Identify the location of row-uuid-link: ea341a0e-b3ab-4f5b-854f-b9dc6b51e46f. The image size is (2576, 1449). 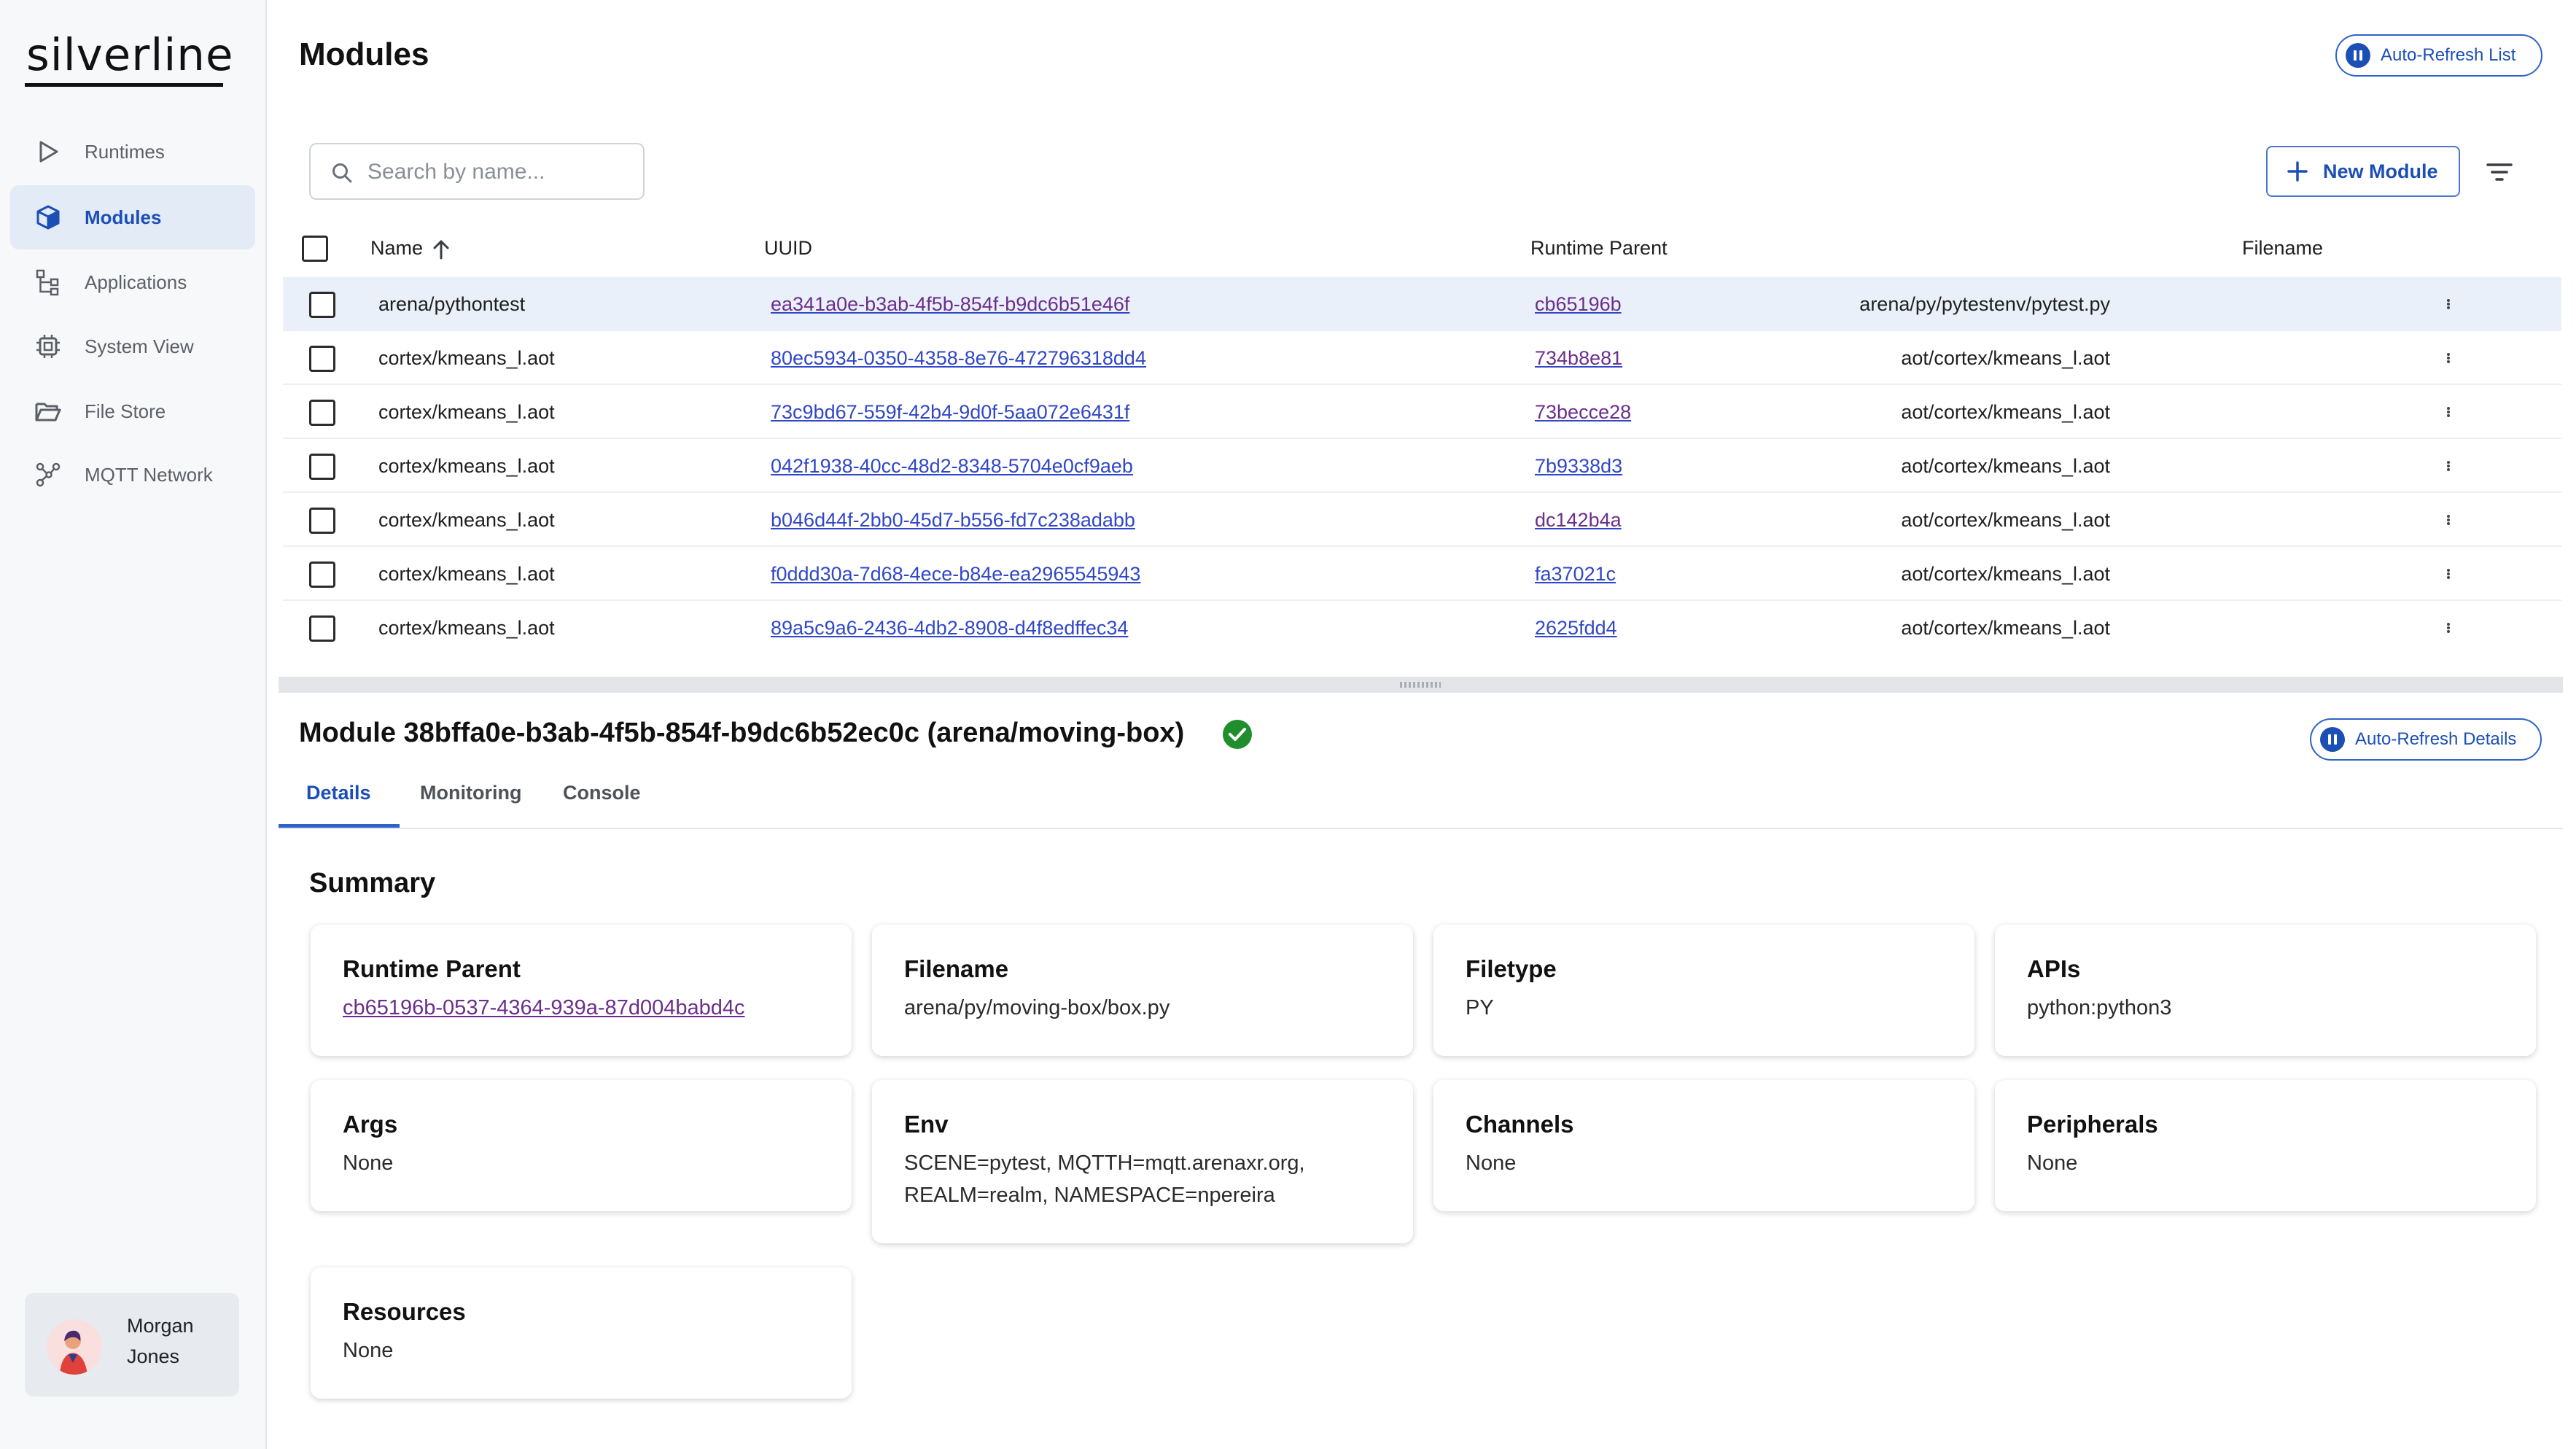
(950, 304).